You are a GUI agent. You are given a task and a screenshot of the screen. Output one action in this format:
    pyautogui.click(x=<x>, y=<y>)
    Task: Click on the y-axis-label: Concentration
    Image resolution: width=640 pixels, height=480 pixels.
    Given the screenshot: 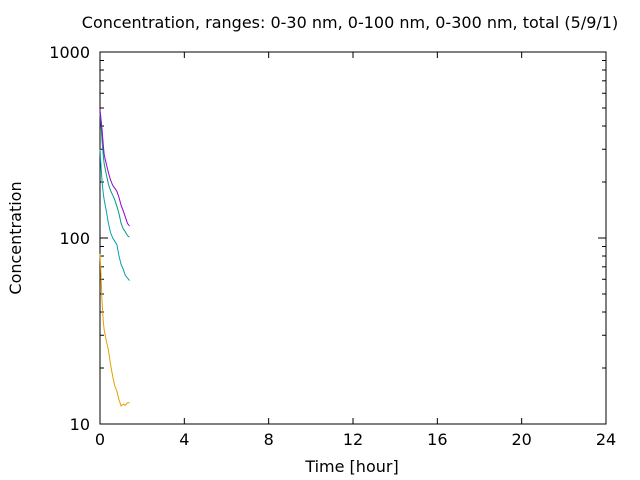 What is the action you would take?
    pyautogui.click(x=15, y=237)
    